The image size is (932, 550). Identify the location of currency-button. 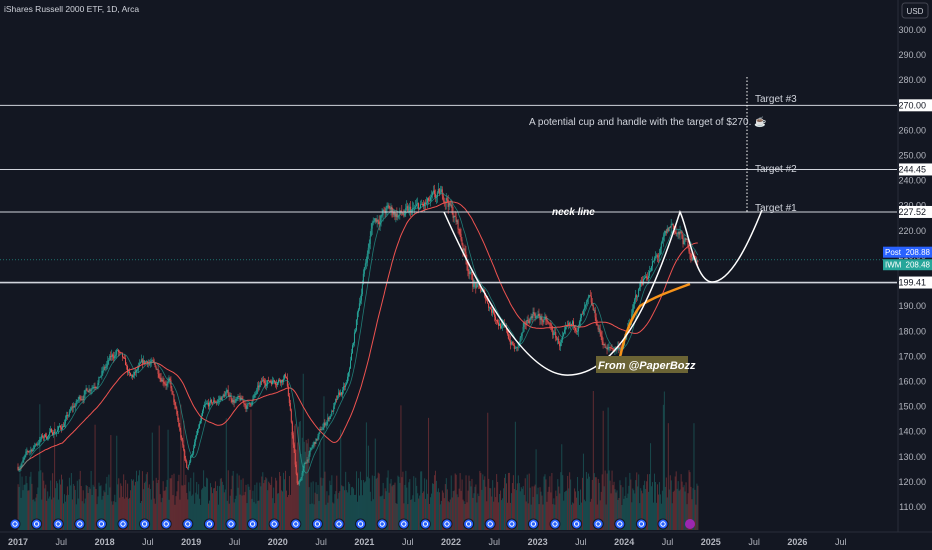
(915, 10).